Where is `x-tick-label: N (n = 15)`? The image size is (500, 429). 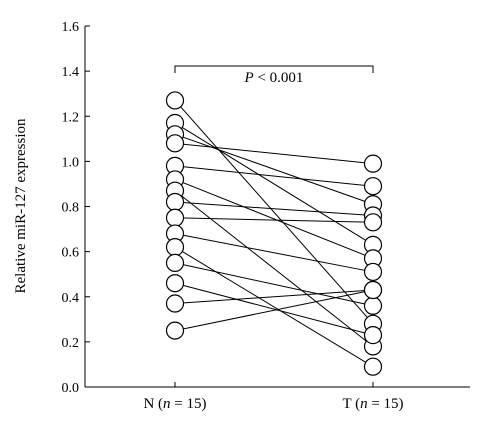
x-tick-label: N (n = 15) is located at coordinates (174, 404).